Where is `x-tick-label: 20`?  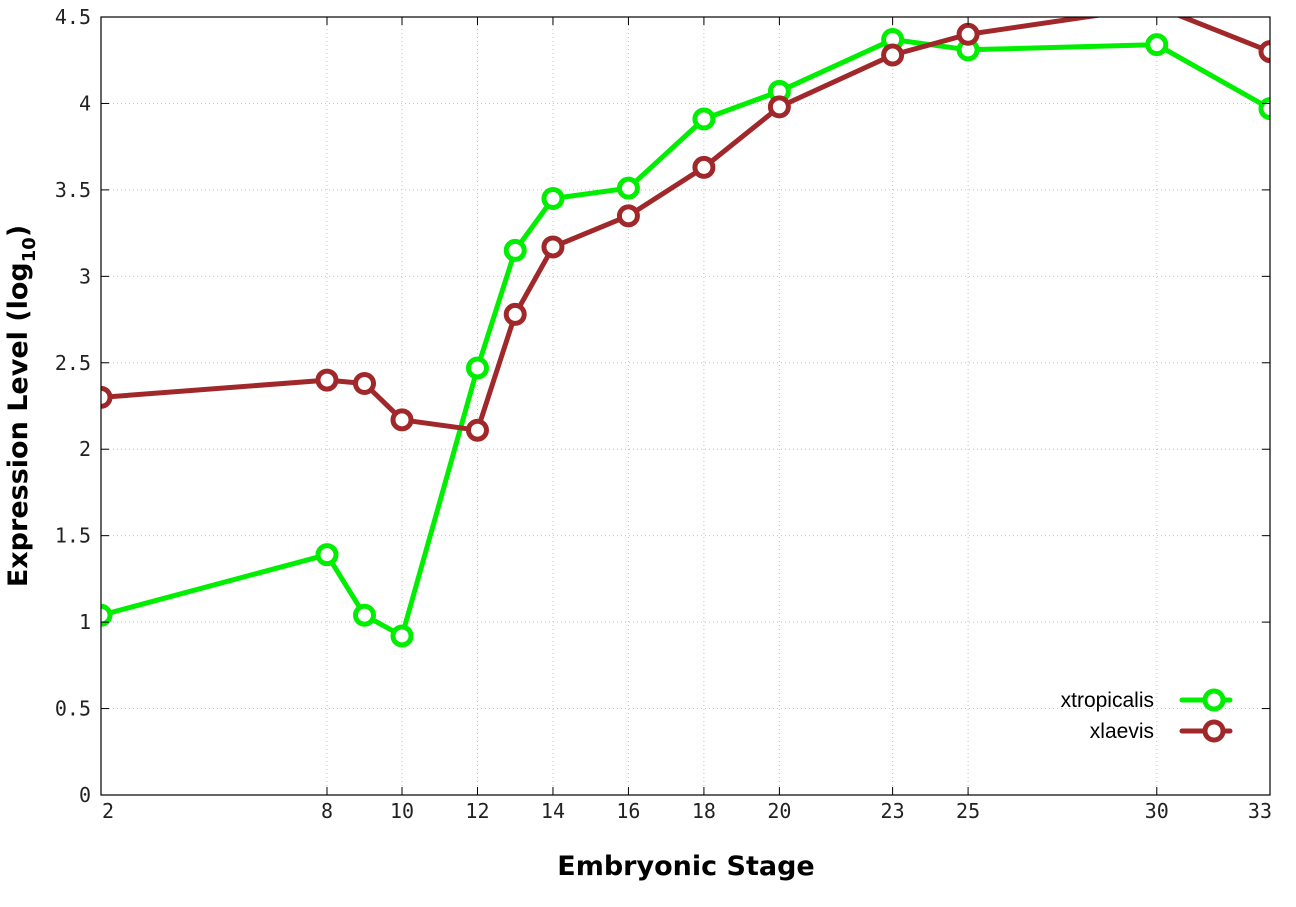 x-tick-label: 20 is located at coordinates (779, 811).